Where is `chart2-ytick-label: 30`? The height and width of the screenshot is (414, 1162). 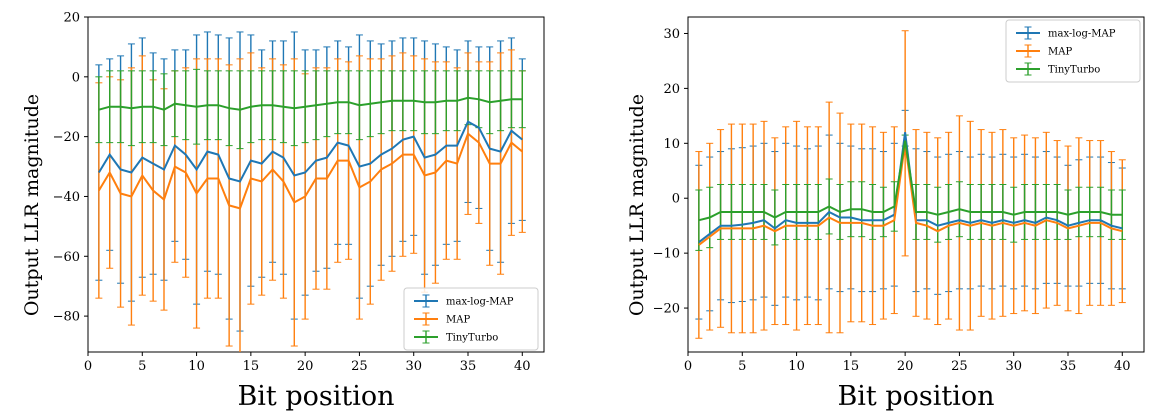
chart2-ytick-label: 30 is located at coordinates (671, 34).